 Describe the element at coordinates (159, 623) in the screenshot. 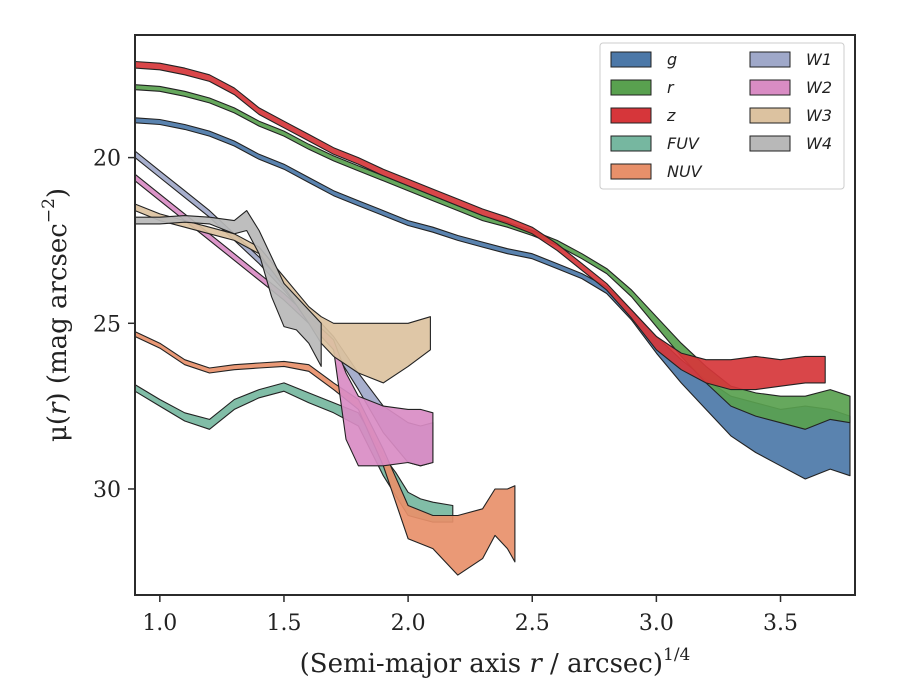

I see `x-tick-label: 1.0` at that location.